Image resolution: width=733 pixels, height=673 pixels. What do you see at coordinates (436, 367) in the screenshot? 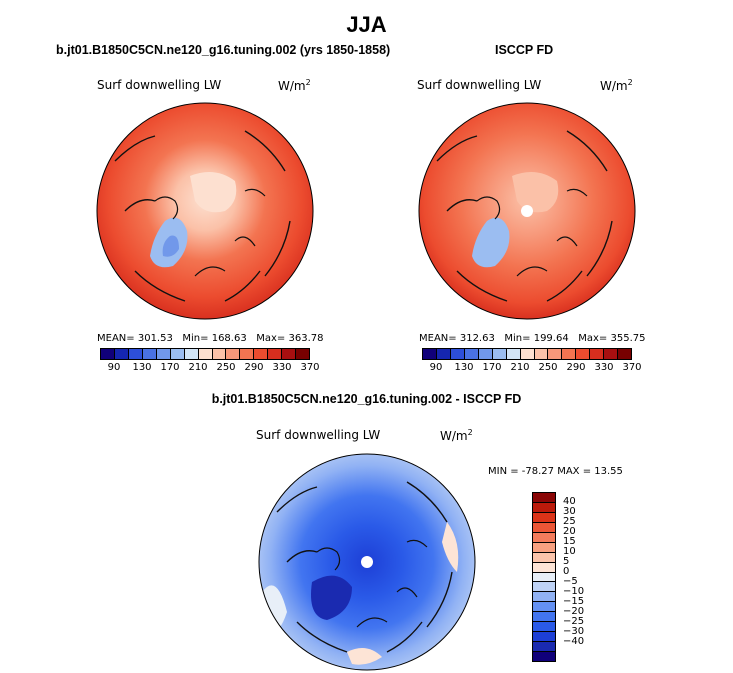
I see `colorbar-tick-label: 90` at bounding box center [436, 367].